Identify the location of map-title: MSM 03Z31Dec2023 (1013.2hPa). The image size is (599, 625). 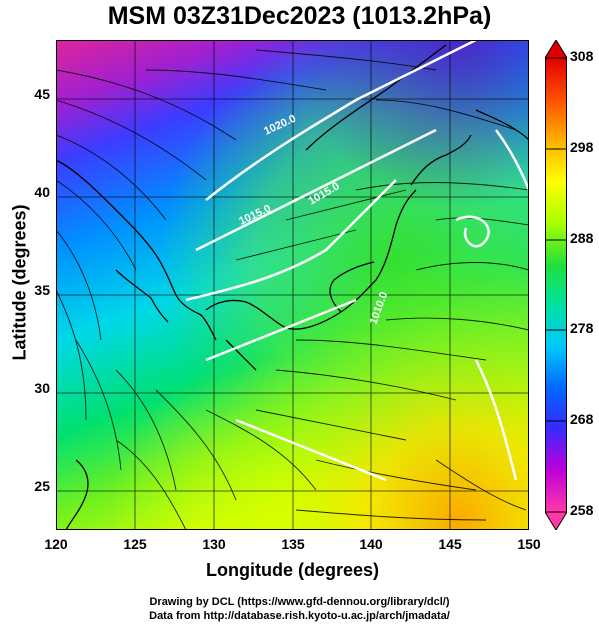
(299, 16).